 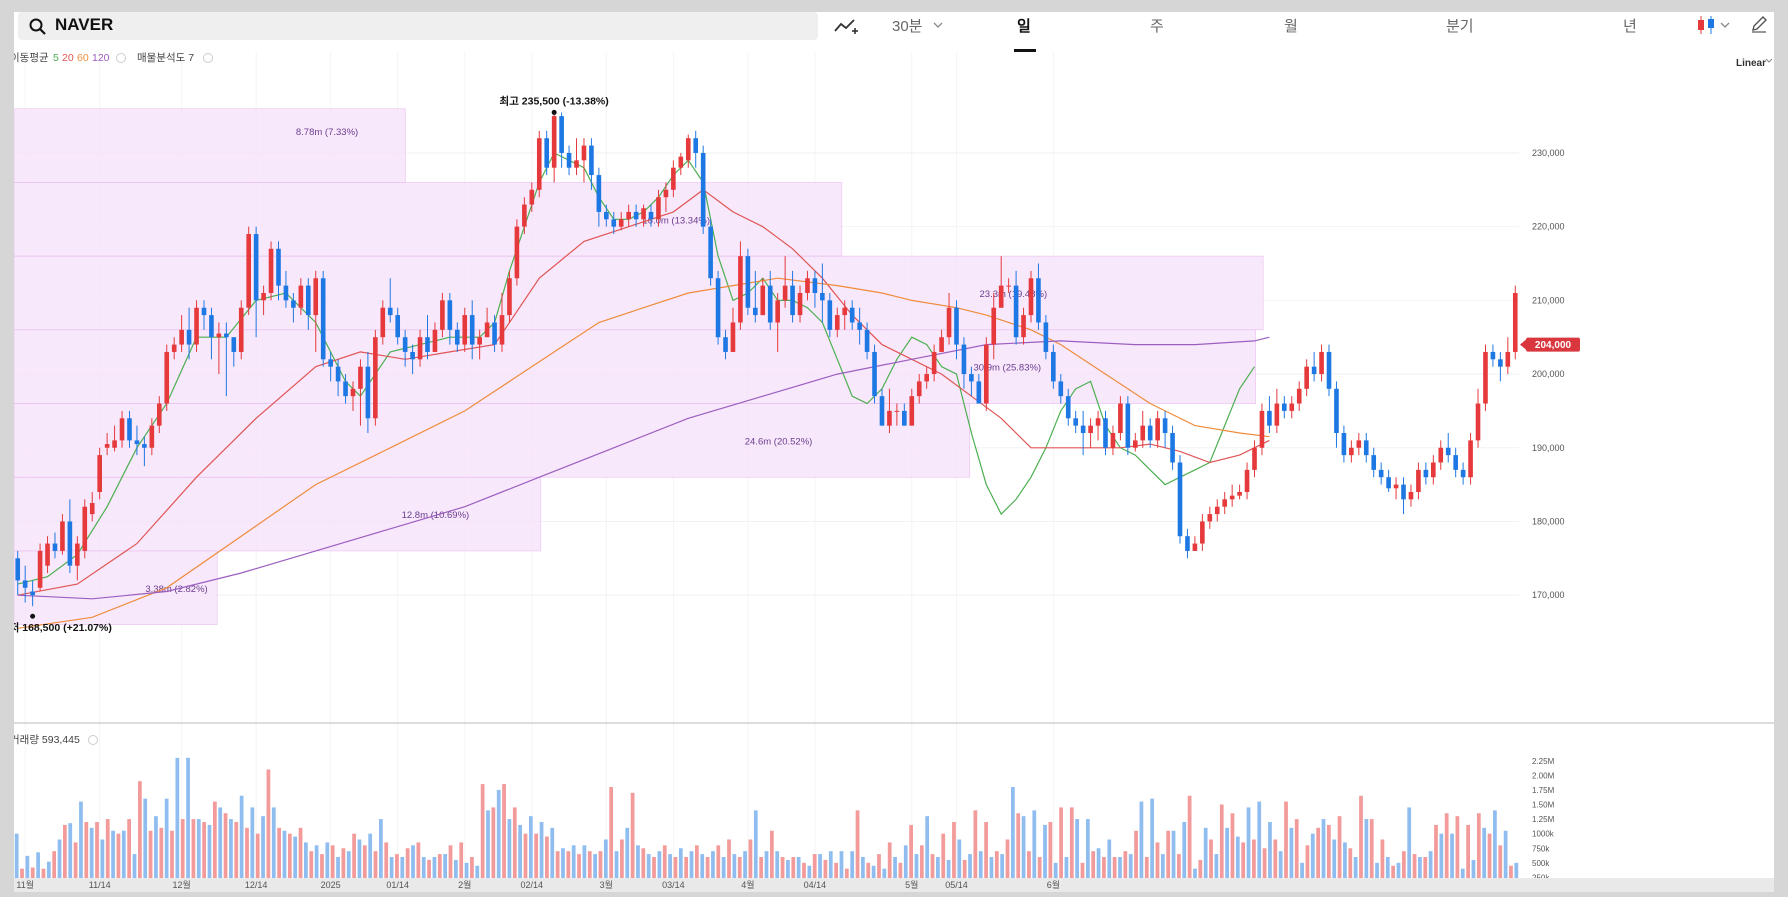 What do you see at coordinates (1024, 26) in the screenshot?
I see `tab-day: 일` at bounding box center [1024, 26].